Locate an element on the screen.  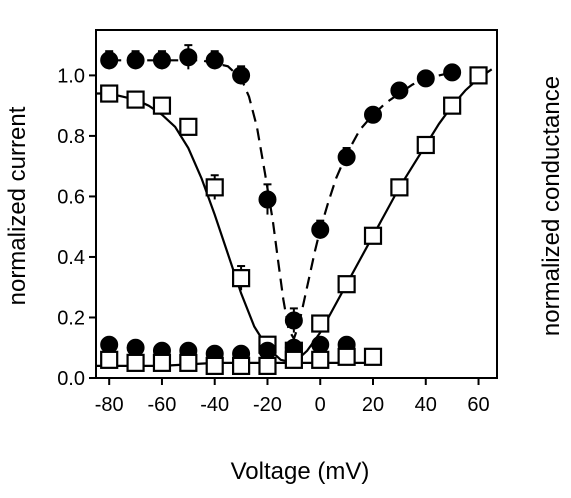
x-tick-label: -60 is located at coordinates (162, 405).